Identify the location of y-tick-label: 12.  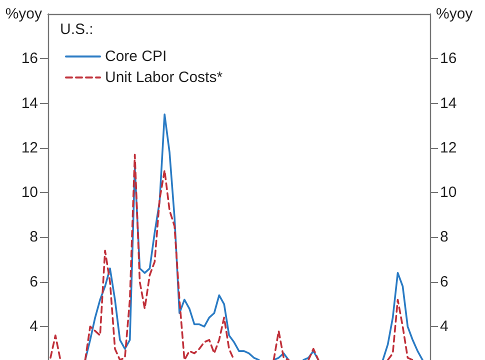
(29, 147).